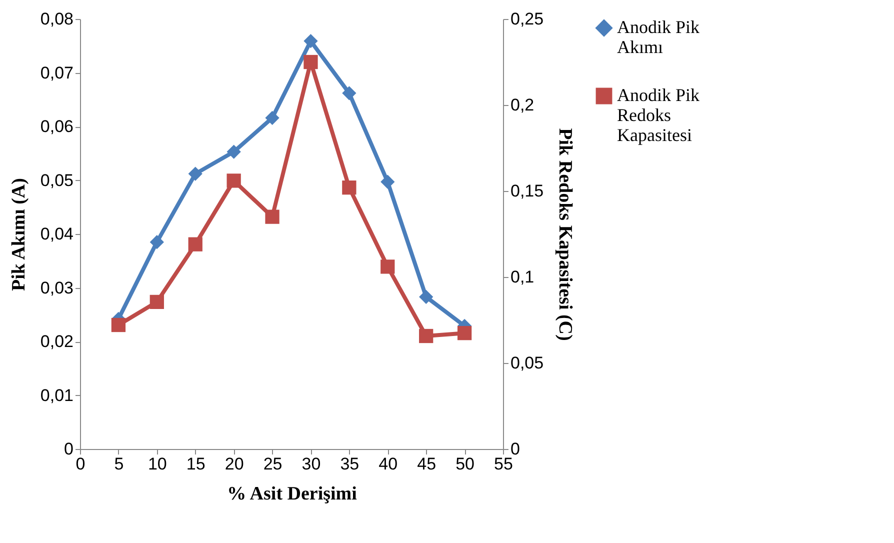  Describe the element at coordinates (350, 464) in the screenshot. I see `x-tick-label: 35` at that location.